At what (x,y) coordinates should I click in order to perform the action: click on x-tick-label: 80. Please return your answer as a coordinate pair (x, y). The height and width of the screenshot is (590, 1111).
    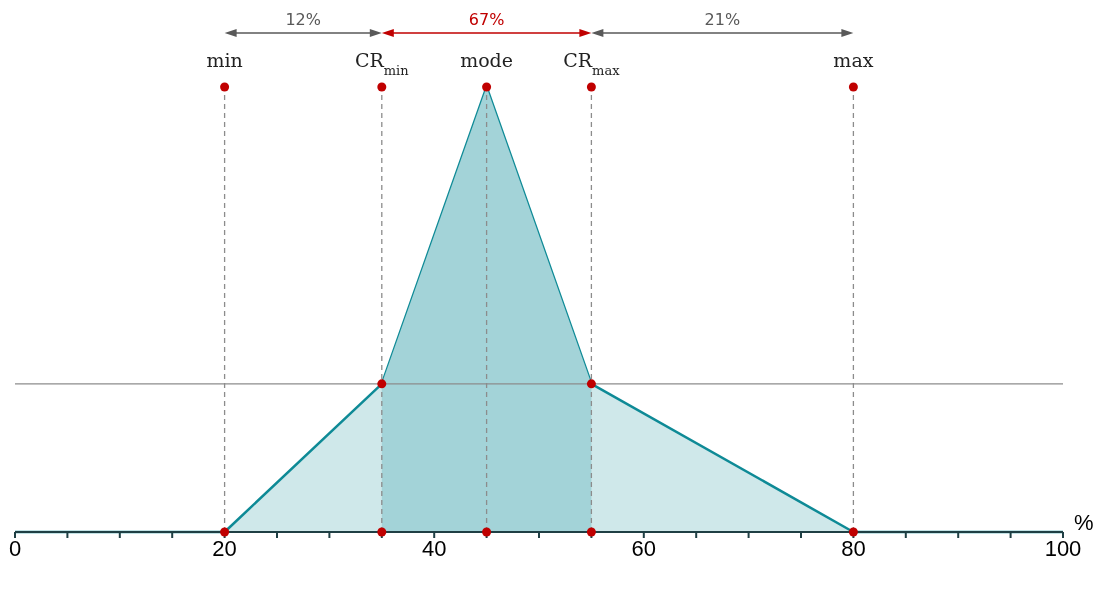
    Looking at the image, I should click on (853, 548).